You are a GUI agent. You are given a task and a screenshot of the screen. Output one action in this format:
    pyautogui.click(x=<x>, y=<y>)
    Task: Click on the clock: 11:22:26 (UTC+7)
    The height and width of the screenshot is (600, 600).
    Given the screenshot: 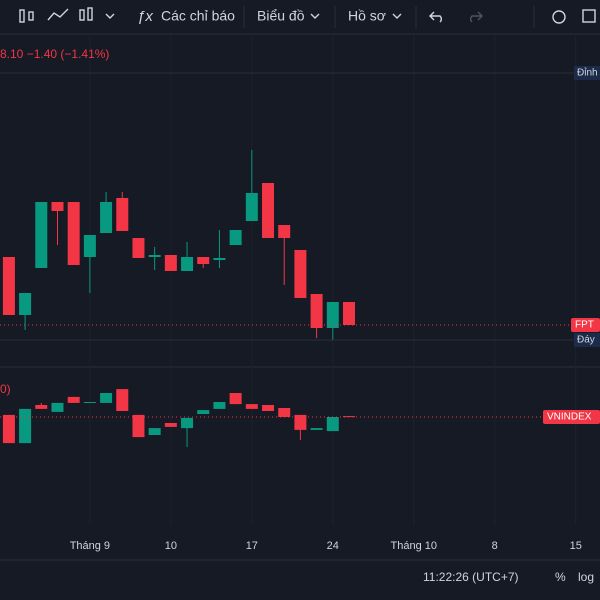 What is the action you would take?
    pyautogui.click(x=471, y=577)
    